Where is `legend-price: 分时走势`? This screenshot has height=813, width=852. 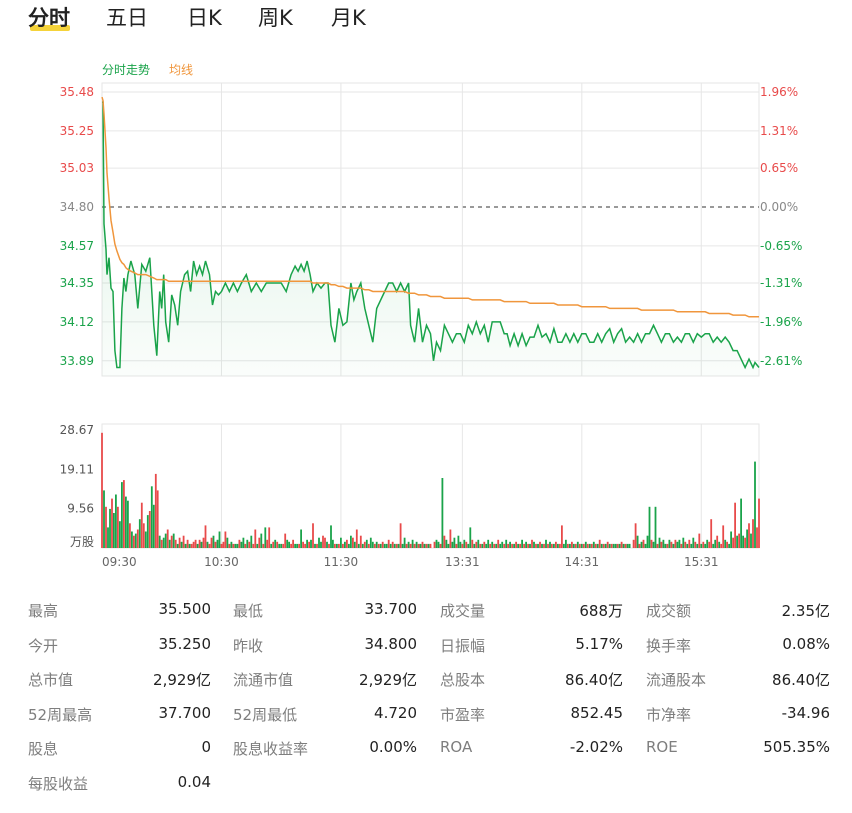
legend-price: 分时走势 is located at coordinates (126, 70).